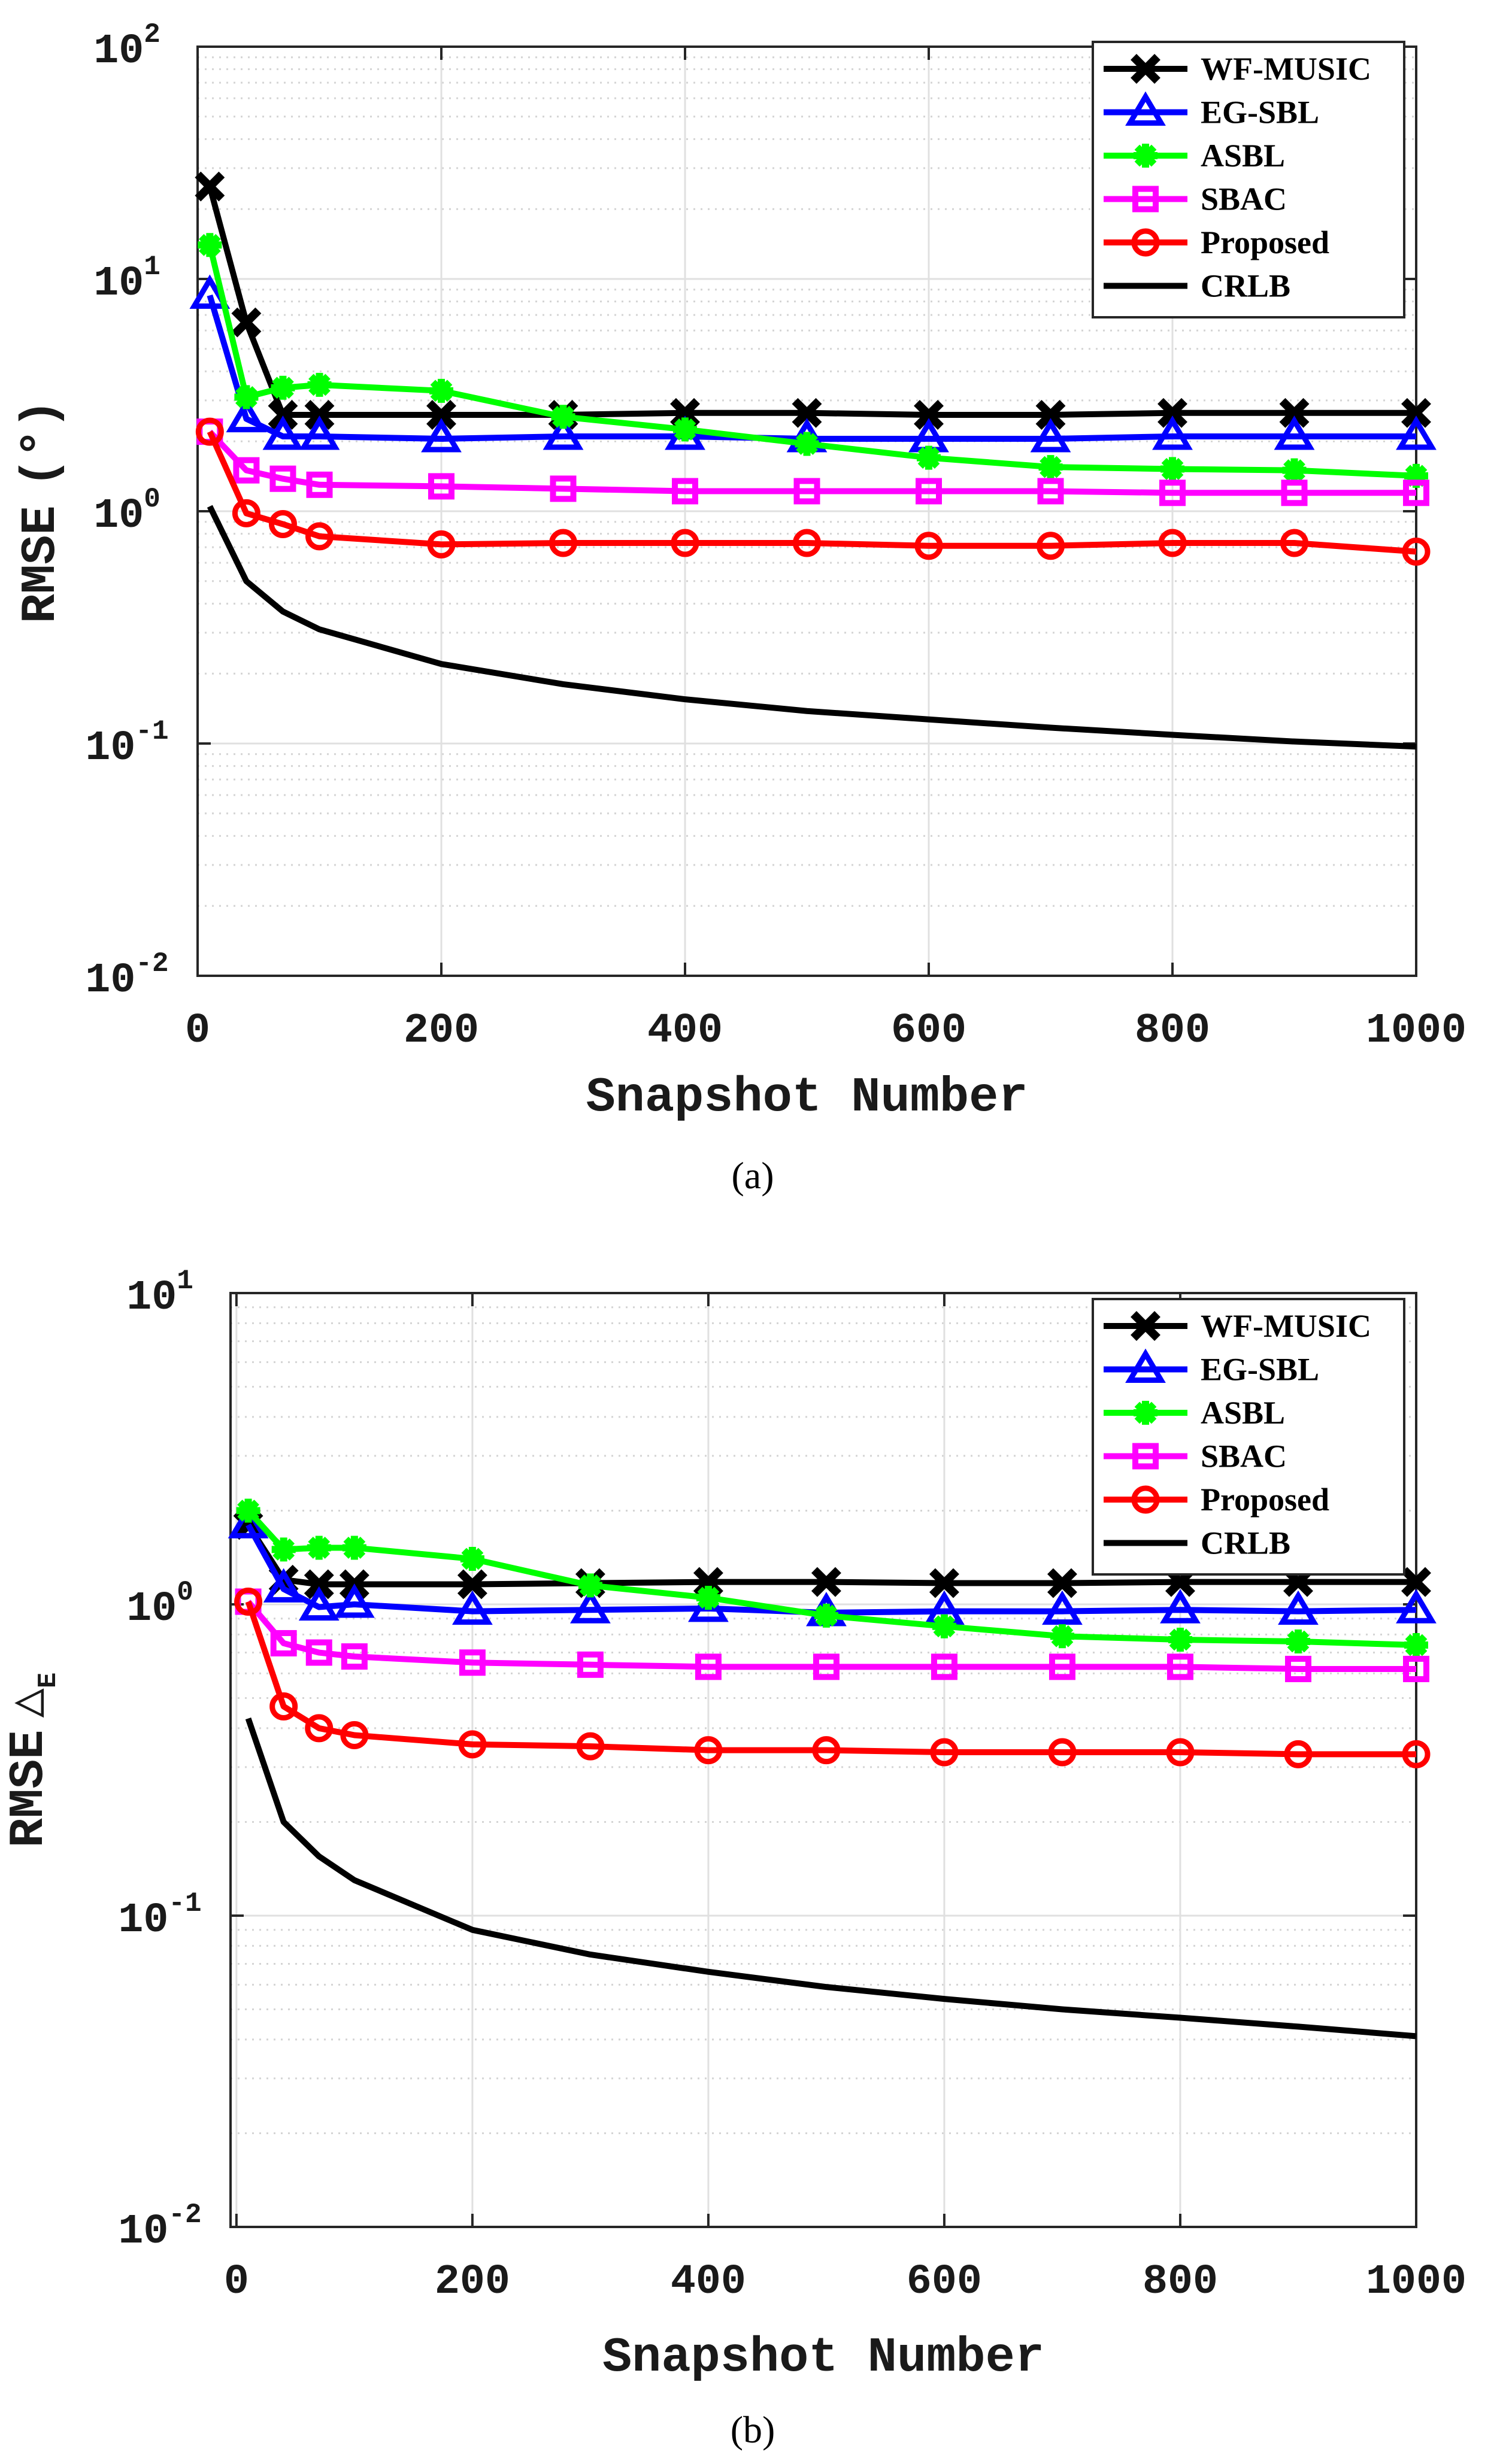 The image size is (1506, 2464). I want to click on panel-a-legend-label: EG-SBL, so click(1260, 113).